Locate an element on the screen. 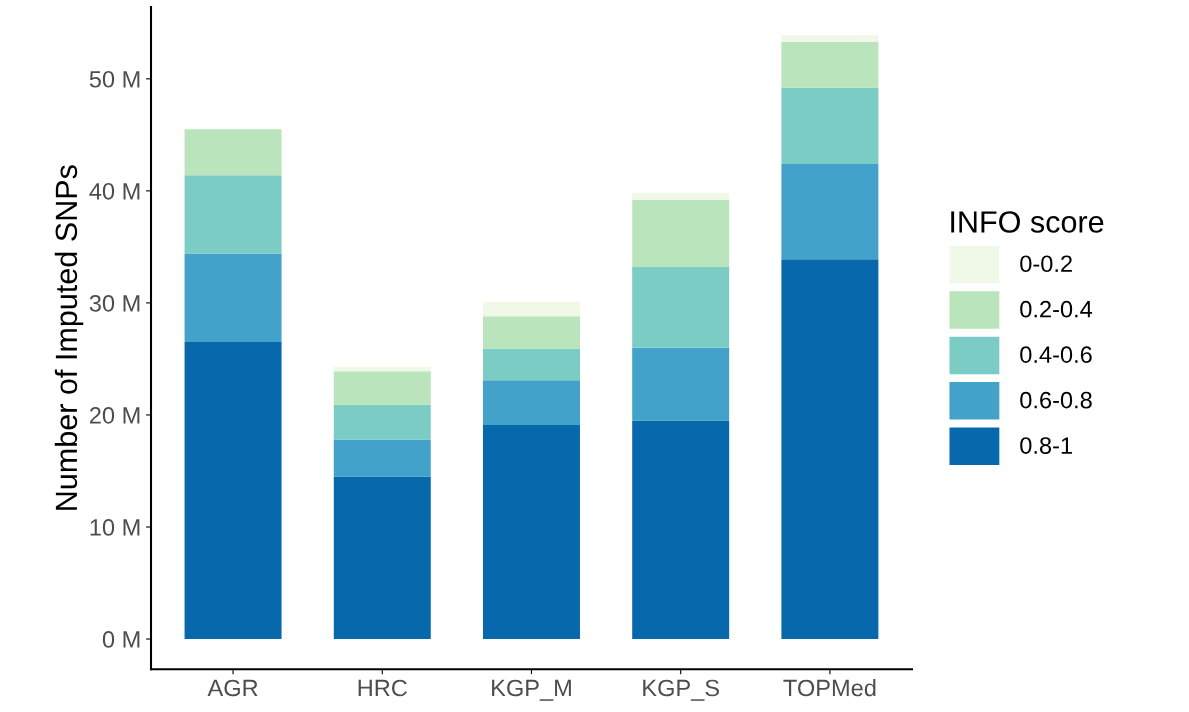 This screenshot has height=712, width=1189. y-tick-label: 50 M is located at coordinates (114, 79).